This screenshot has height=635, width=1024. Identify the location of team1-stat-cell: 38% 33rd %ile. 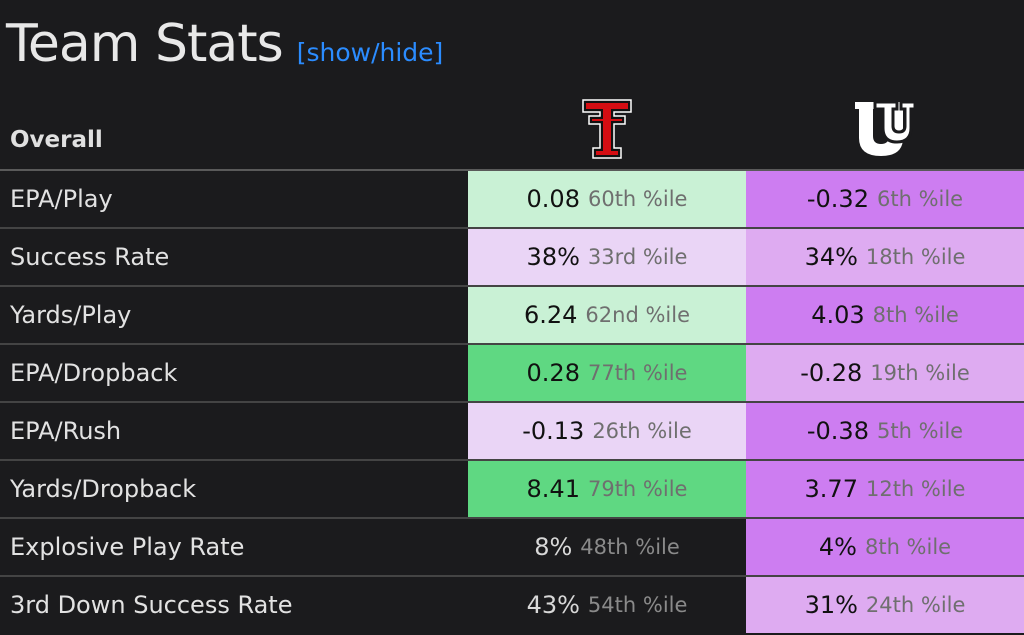
(607, 257).